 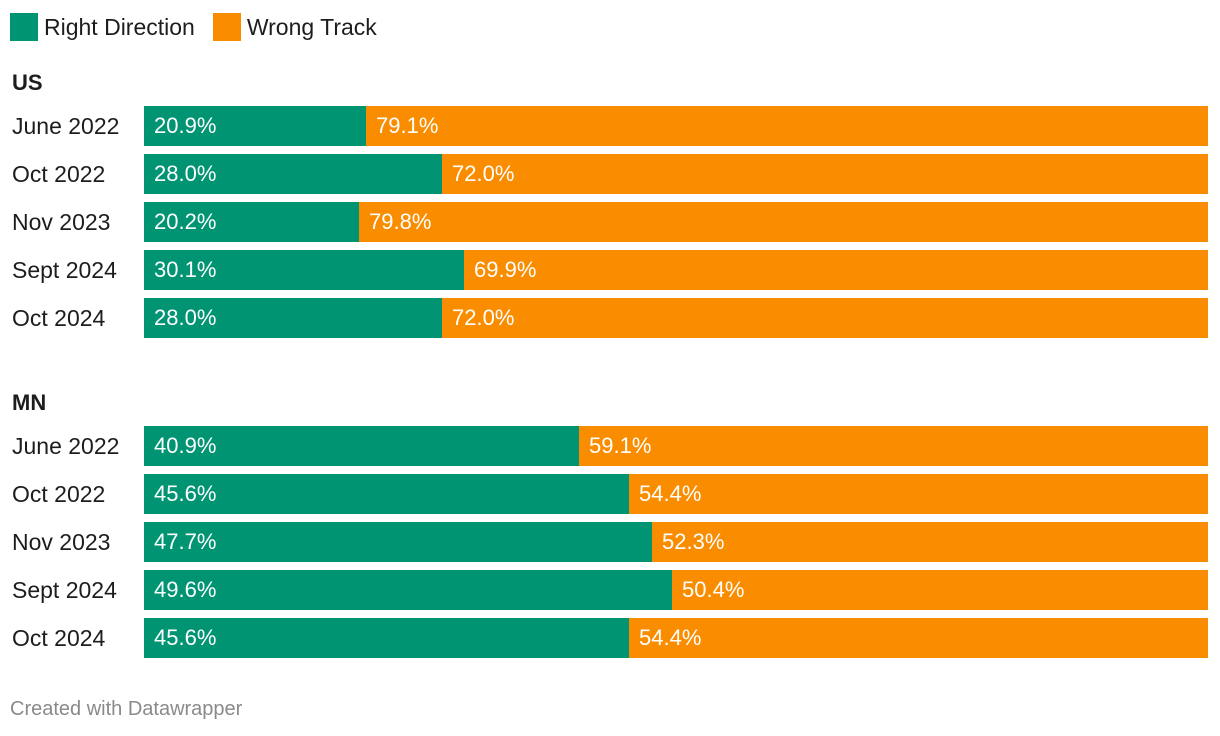 What do you see at coordinates (398, 542) in the screenshot?
I see `bar-segment-right-direction: 47.7%` at bounding box center [398, 542].